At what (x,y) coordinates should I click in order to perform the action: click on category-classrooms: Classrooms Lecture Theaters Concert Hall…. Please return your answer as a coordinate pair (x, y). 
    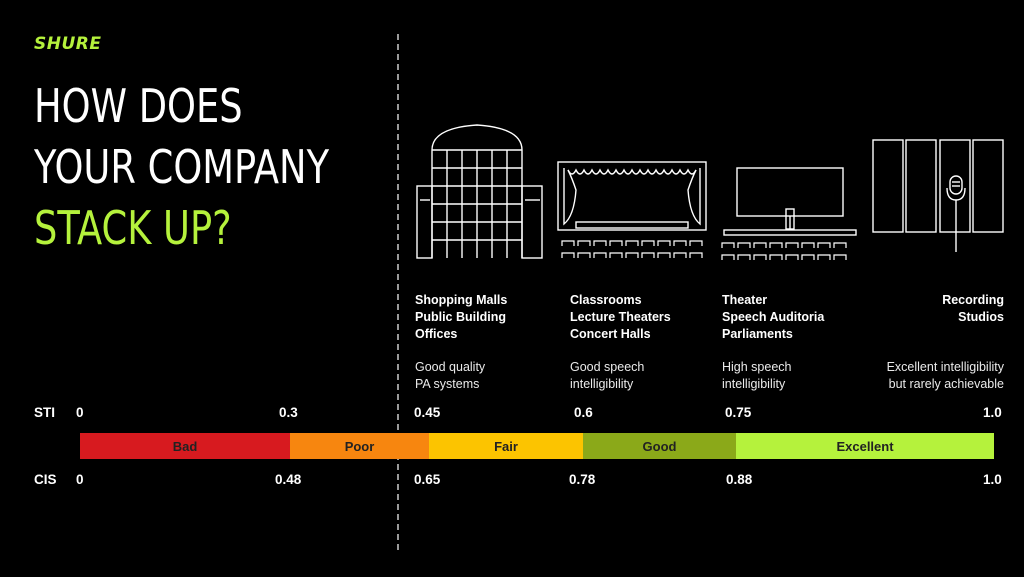
    Looking at the image, I should click on (620, 317).